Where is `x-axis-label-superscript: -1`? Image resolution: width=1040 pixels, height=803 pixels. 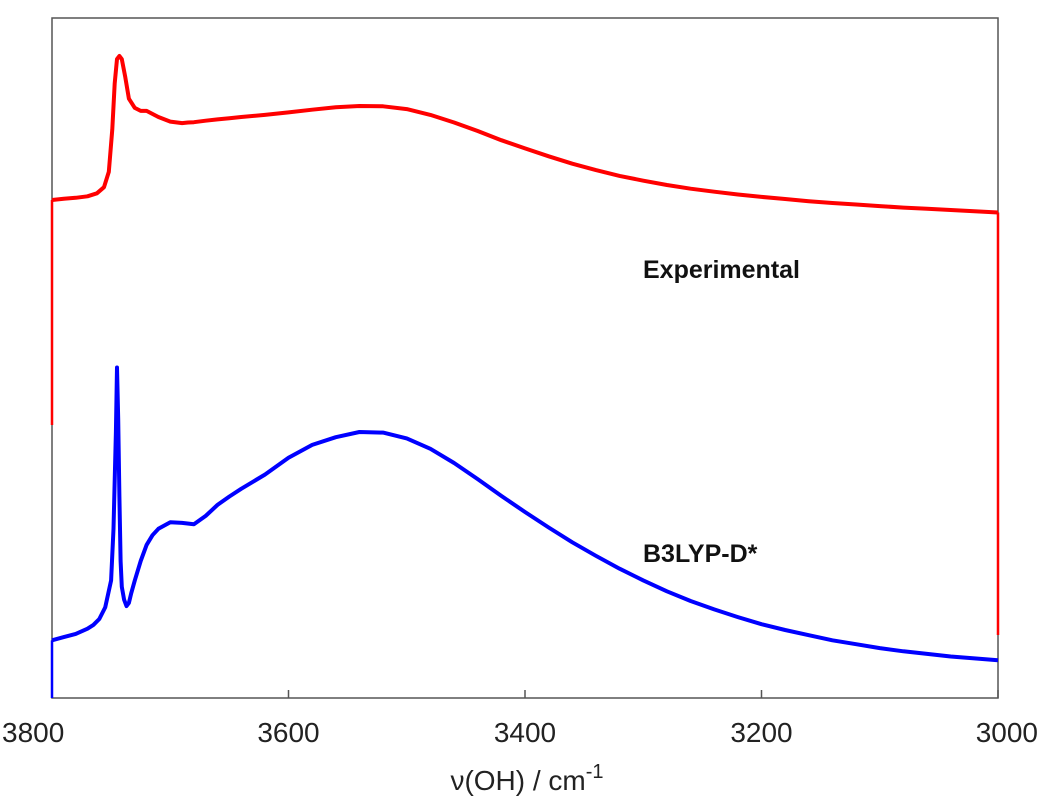
x-axis-label-superscript: -1 is located at coordinates (595, 772).